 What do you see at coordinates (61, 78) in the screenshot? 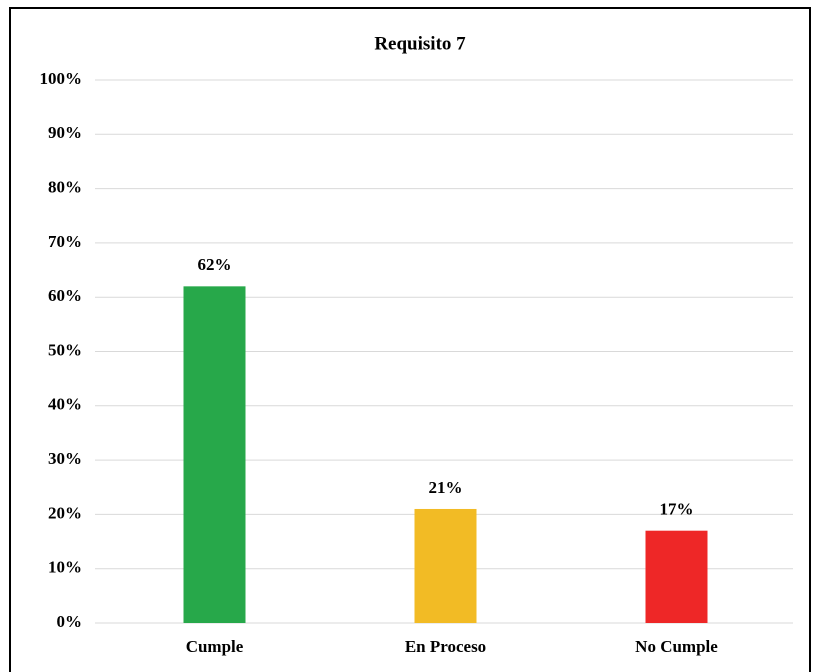
I see `y-tick-label: 100%` at bounding box center [61, 78].